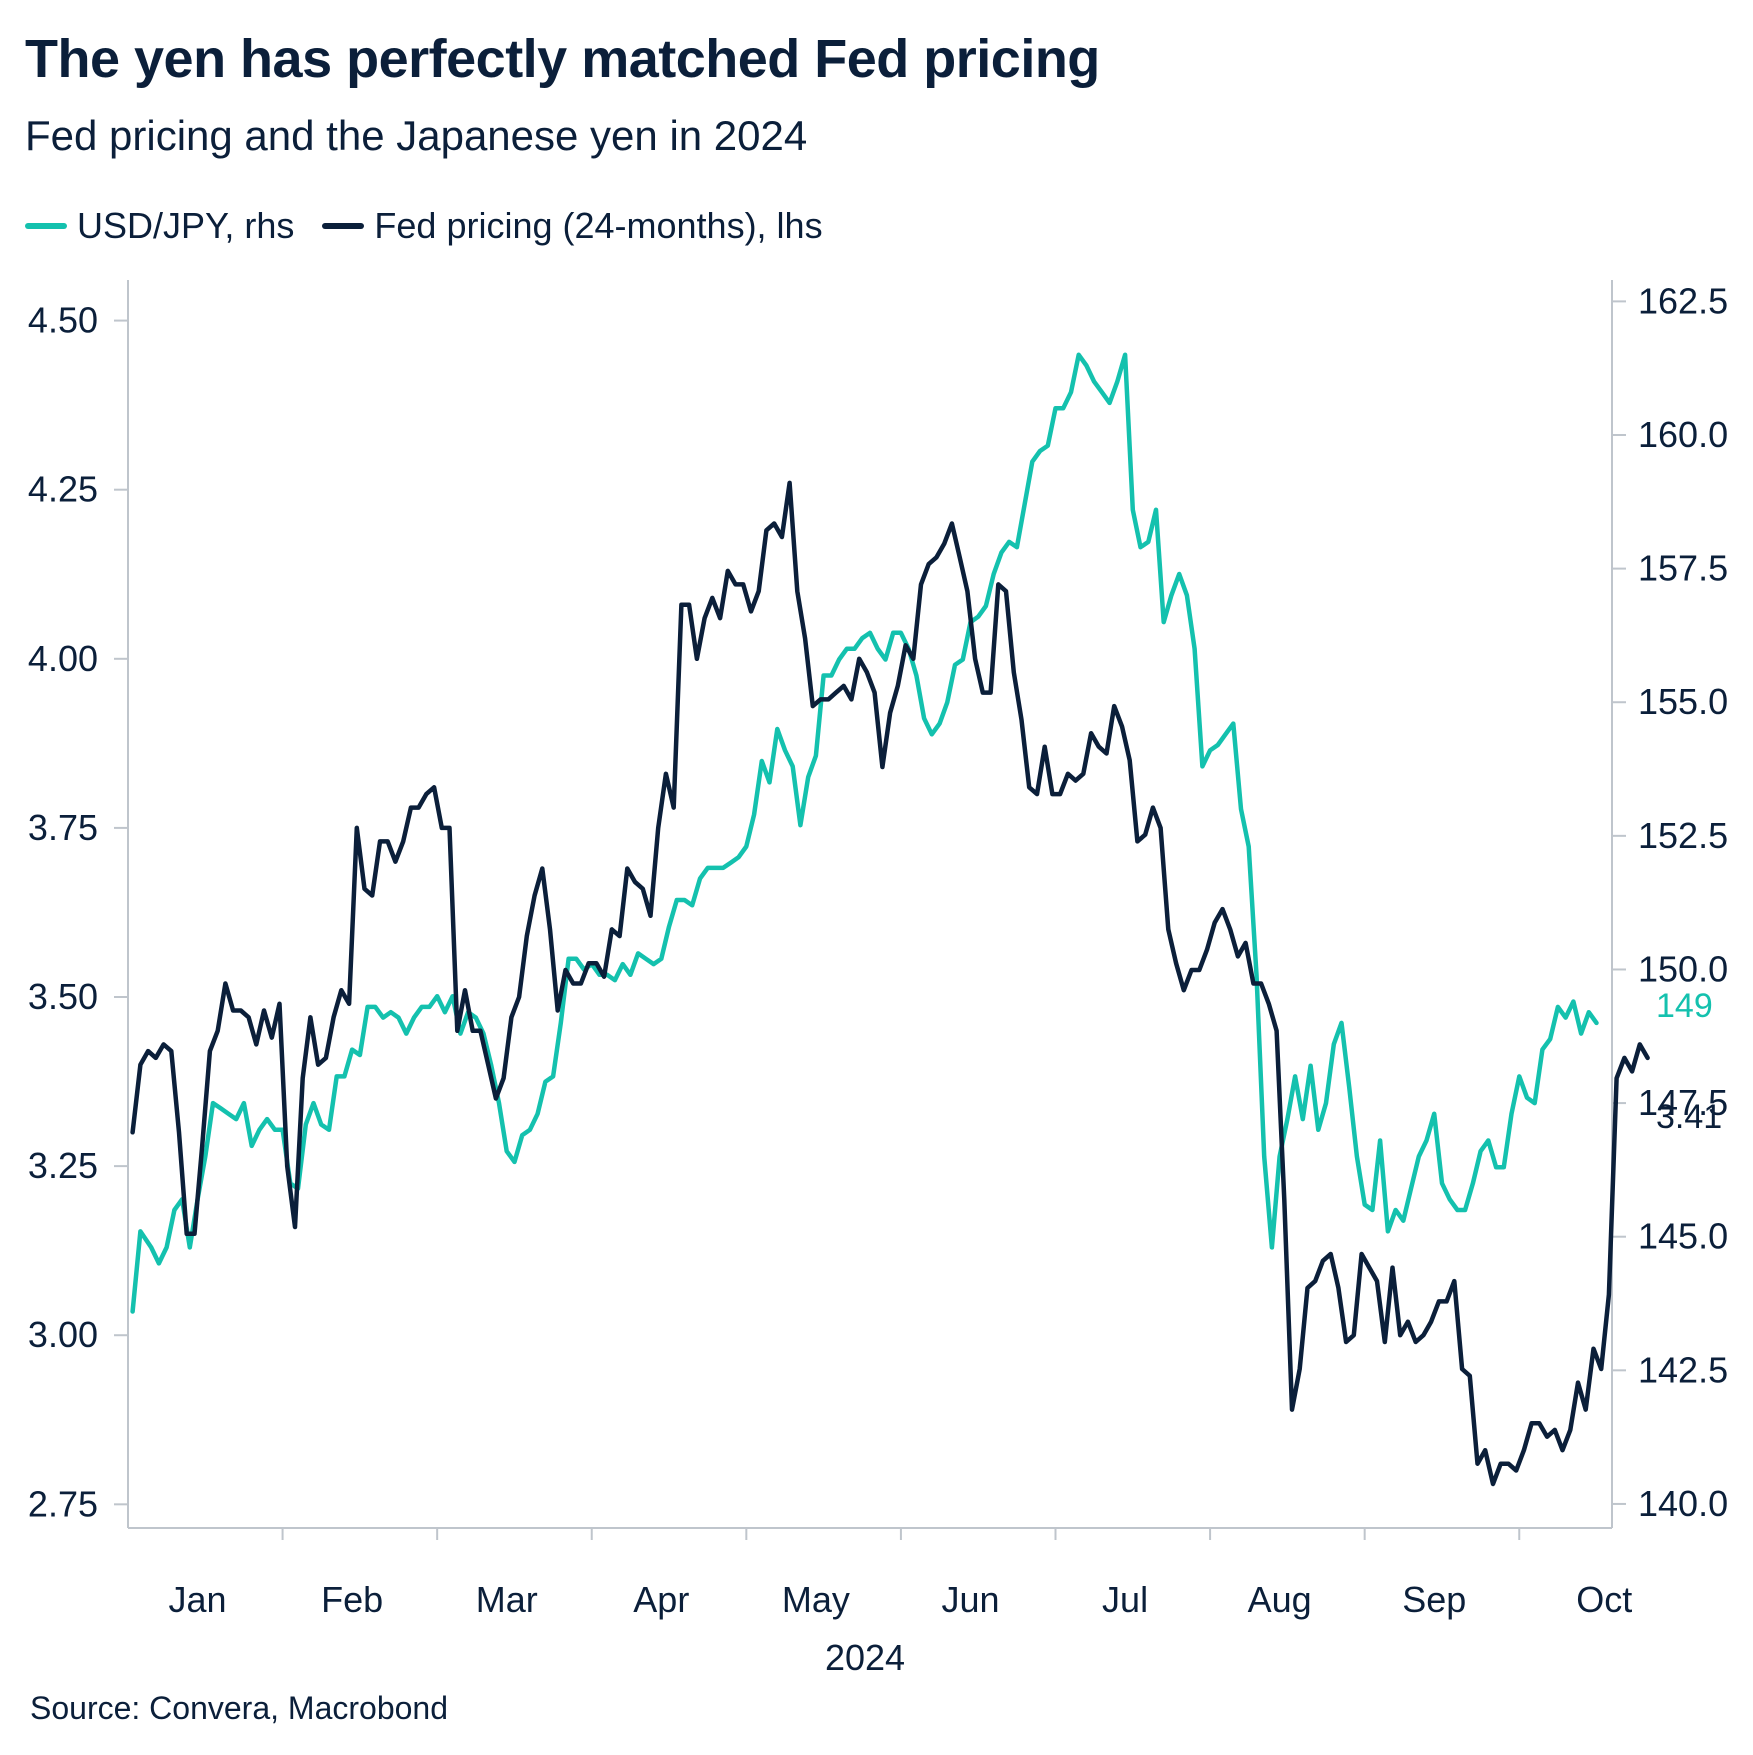  I want to click on x-tick-label: Jul, so click(1125, 1599).